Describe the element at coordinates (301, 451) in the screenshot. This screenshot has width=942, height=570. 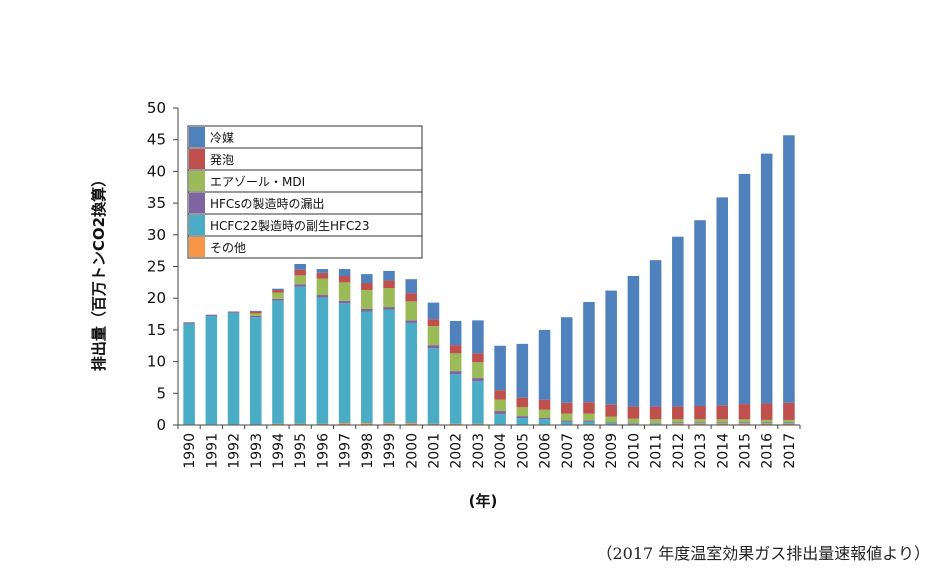
I see `x-tick-label: 1995` at that location.